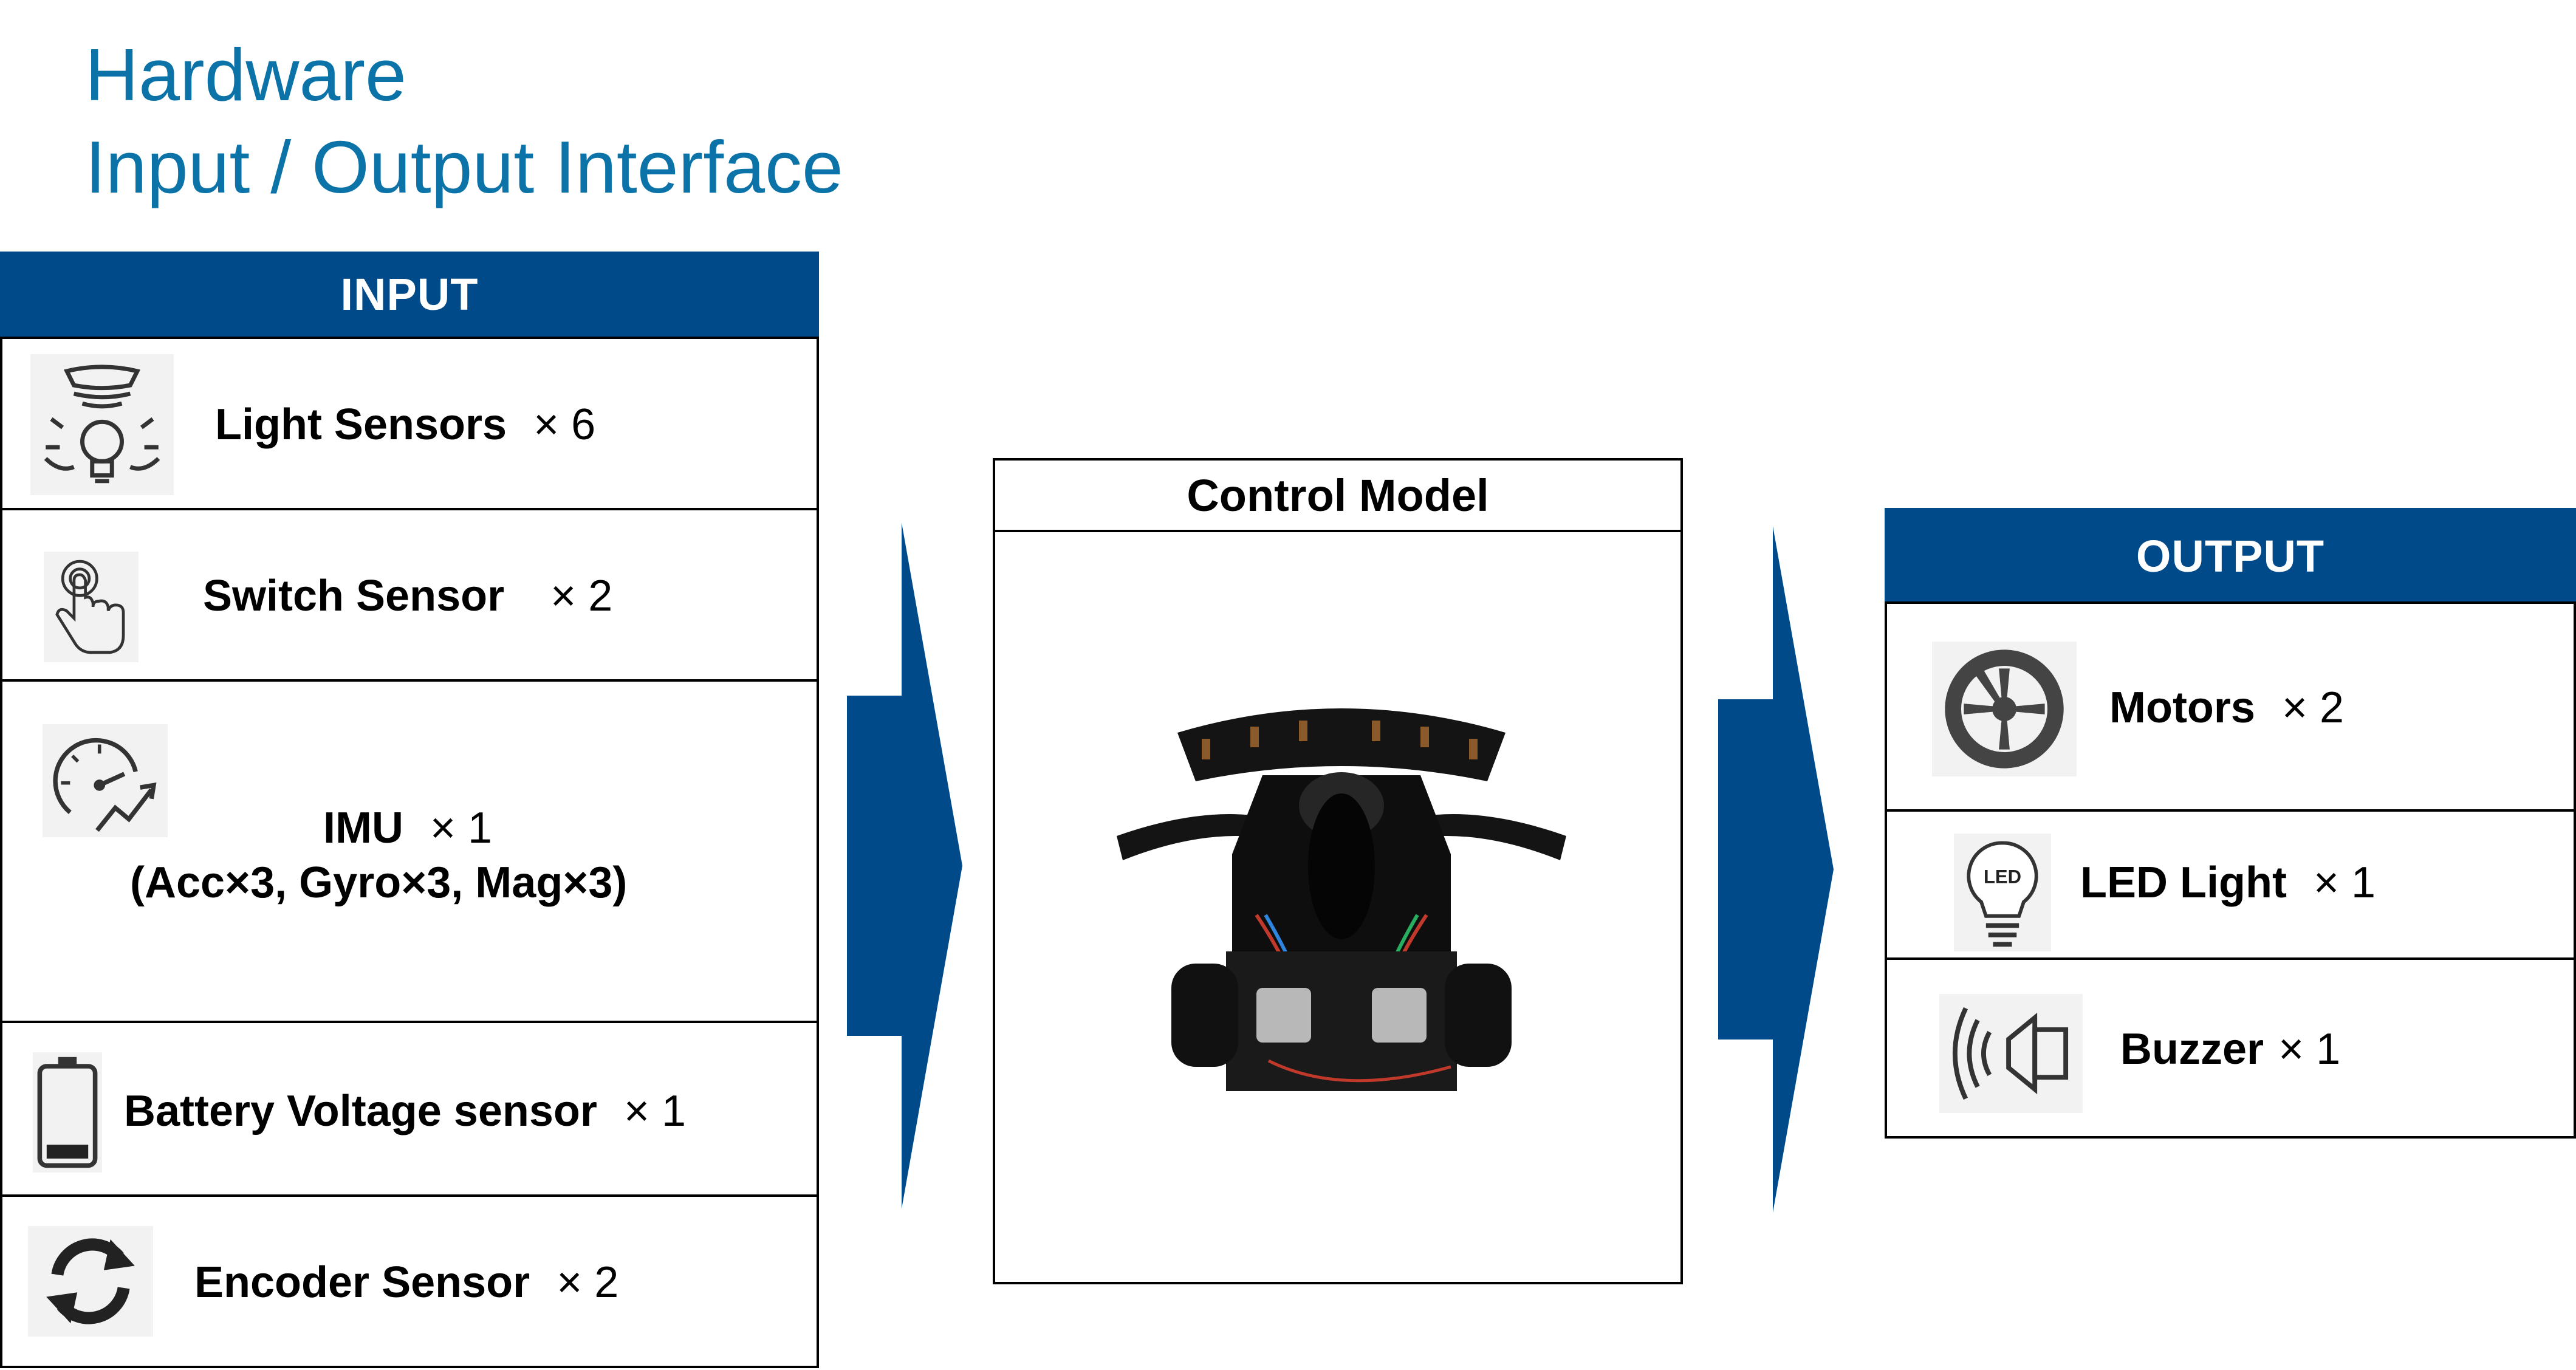  I want to click on battery-qty: × 1, so click(655, 1111).